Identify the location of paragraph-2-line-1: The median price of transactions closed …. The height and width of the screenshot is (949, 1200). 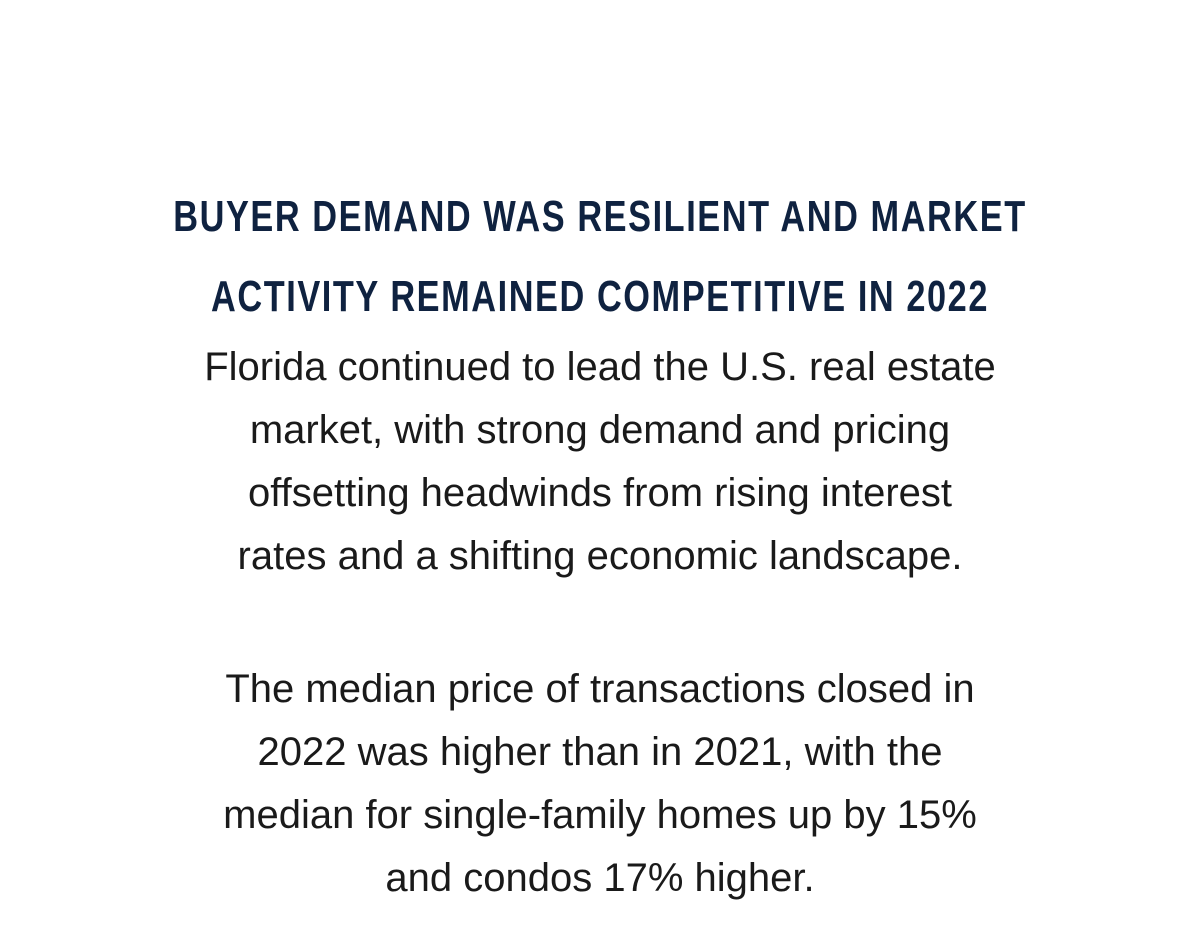
(600, 689).